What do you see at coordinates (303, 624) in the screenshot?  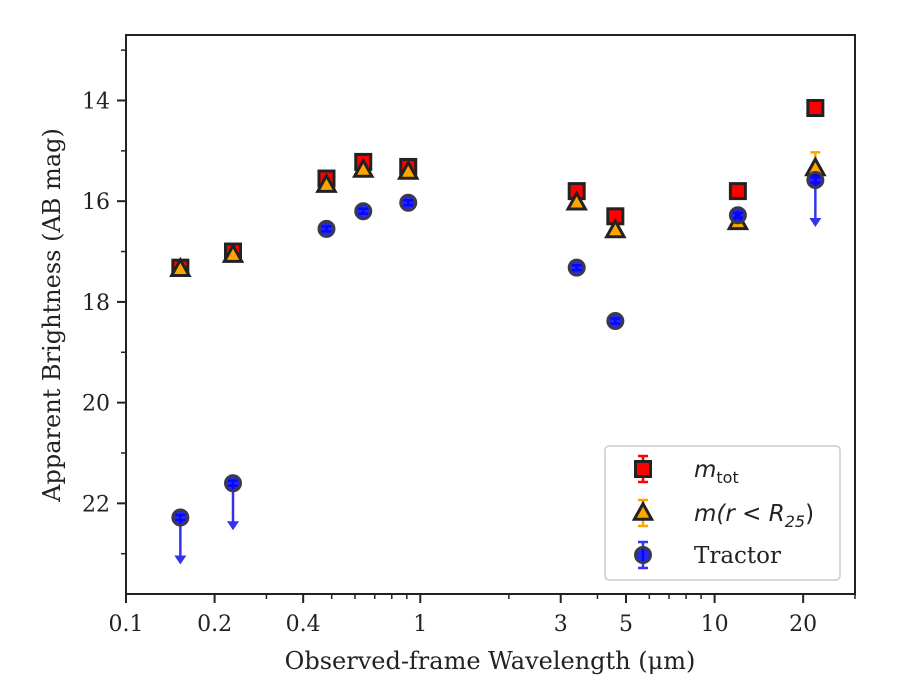 I see `x-tick-label: 0.4` at bounding box center [303, 624].